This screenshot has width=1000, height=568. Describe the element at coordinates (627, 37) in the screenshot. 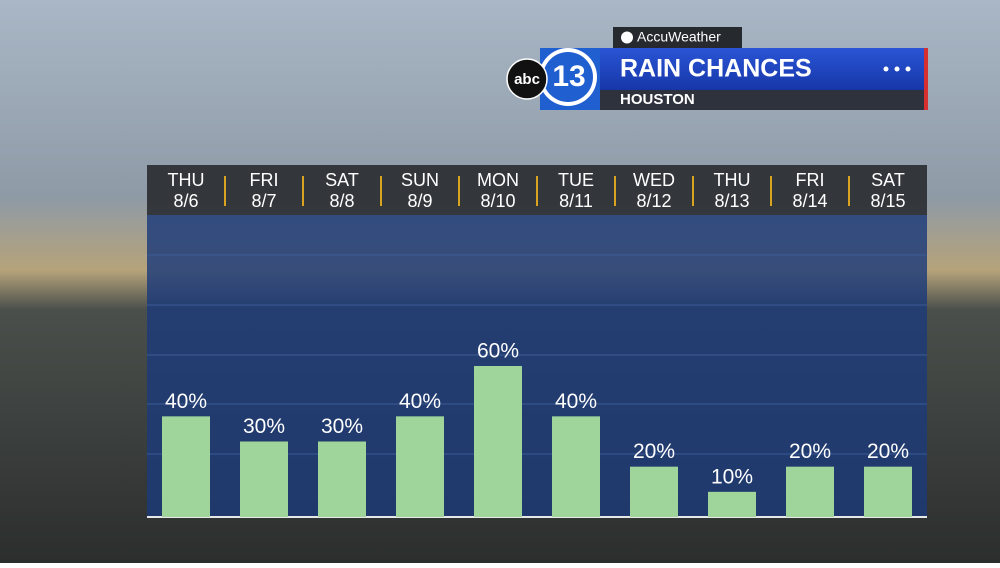

I see `sun-icon` at that location.